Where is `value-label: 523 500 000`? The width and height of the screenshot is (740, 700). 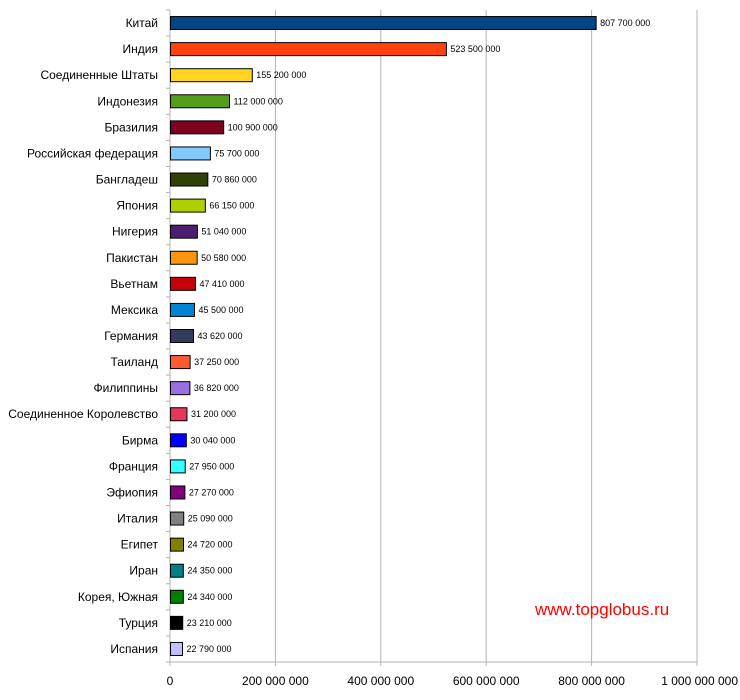 value-label: 523 500 000 is located at coordinates (475, 49).